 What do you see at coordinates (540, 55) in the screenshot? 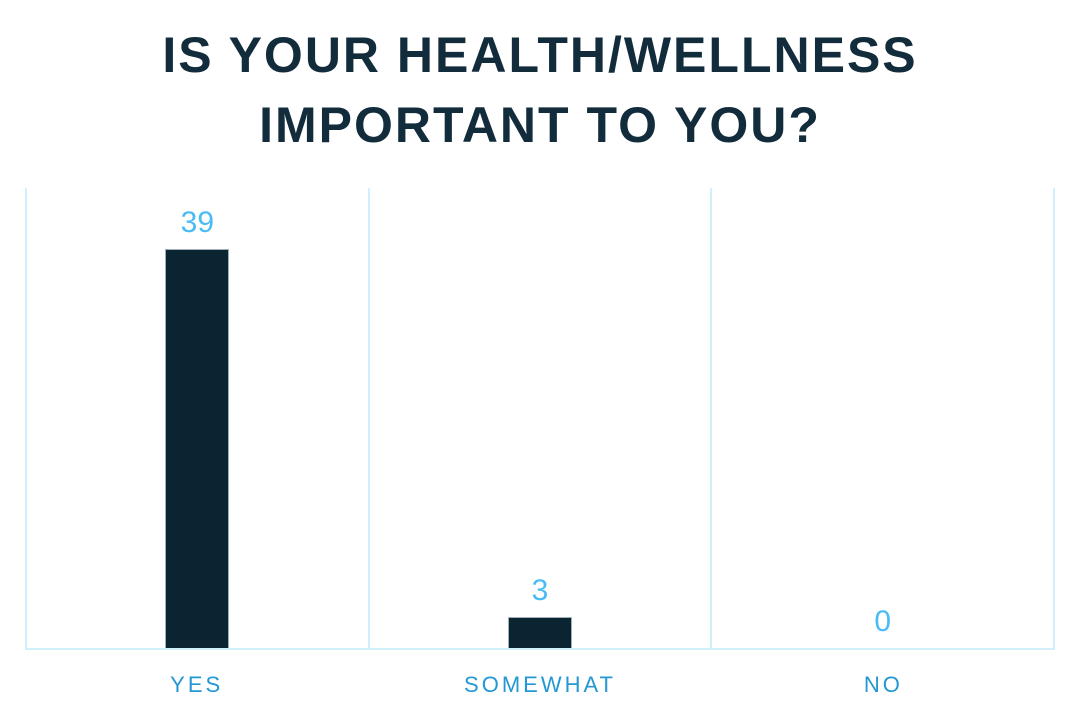
I see `chart-title-line-1: IS YOUR HEALTH/WELLNESS` at bounding box center [540, 55].